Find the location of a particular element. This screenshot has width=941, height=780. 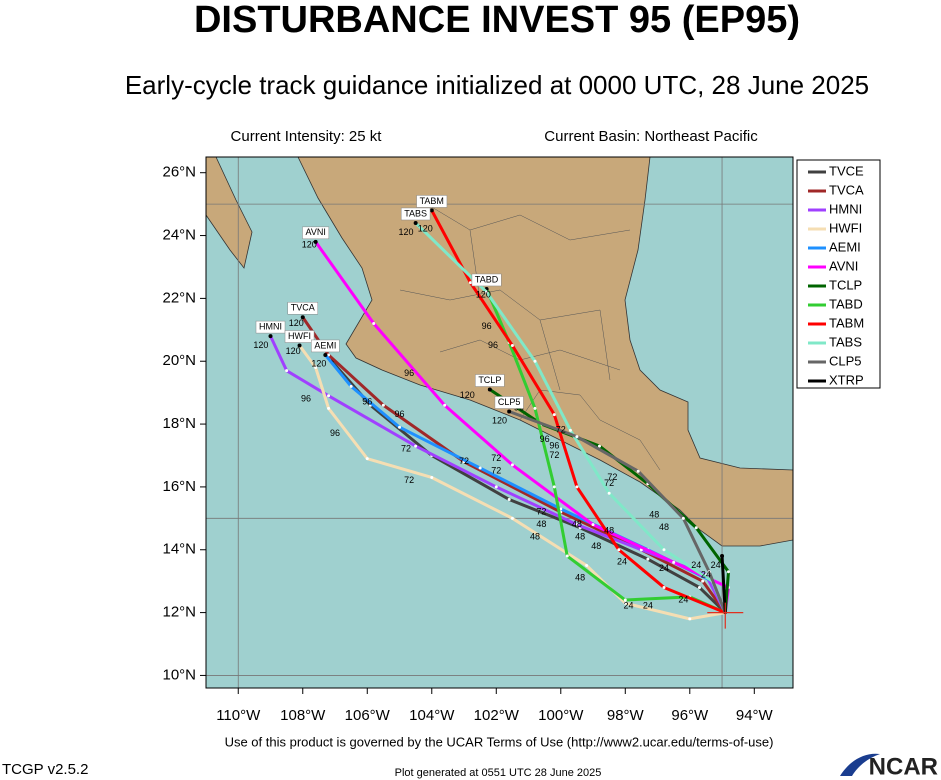

y-tick-label: 18°N is located at coordinates (179, 423).